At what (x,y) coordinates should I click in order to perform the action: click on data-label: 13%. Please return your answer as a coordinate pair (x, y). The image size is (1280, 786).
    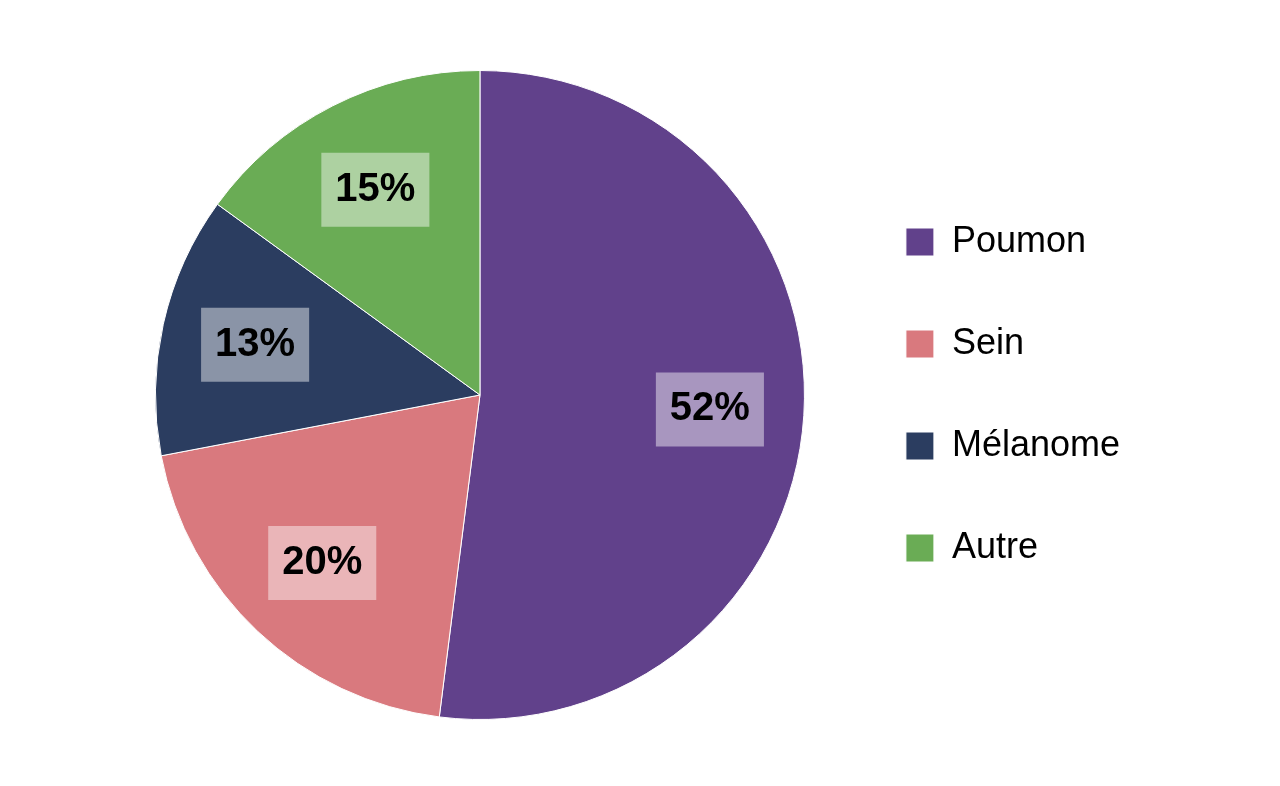
    Looking at the image, I should click on (255, 341).